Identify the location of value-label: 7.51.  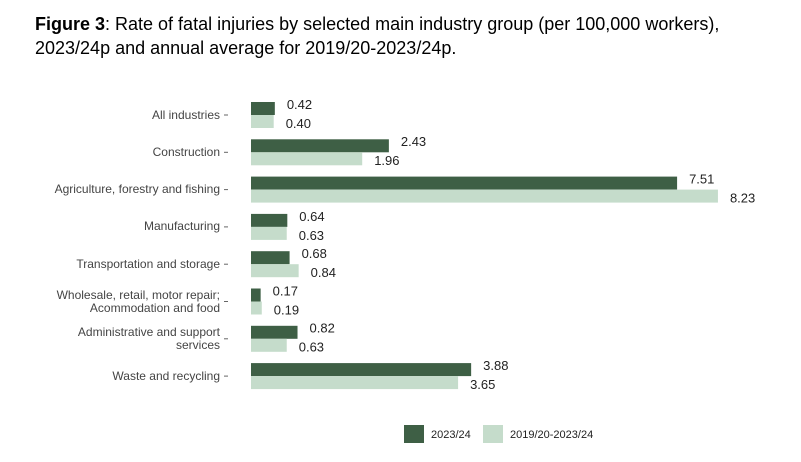
(701, 179).